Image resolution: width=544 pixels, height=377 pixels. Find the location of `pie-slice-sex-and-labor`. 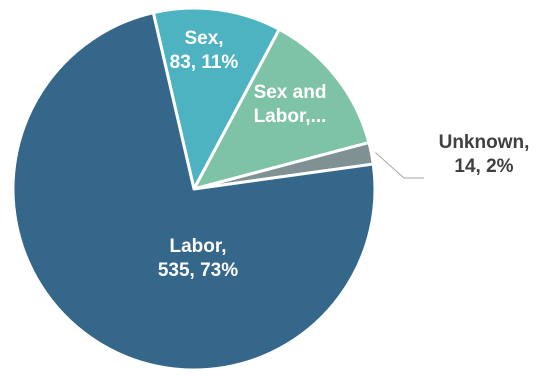

pie-slice-sex-and-labor is located at coordinates (281, 109).